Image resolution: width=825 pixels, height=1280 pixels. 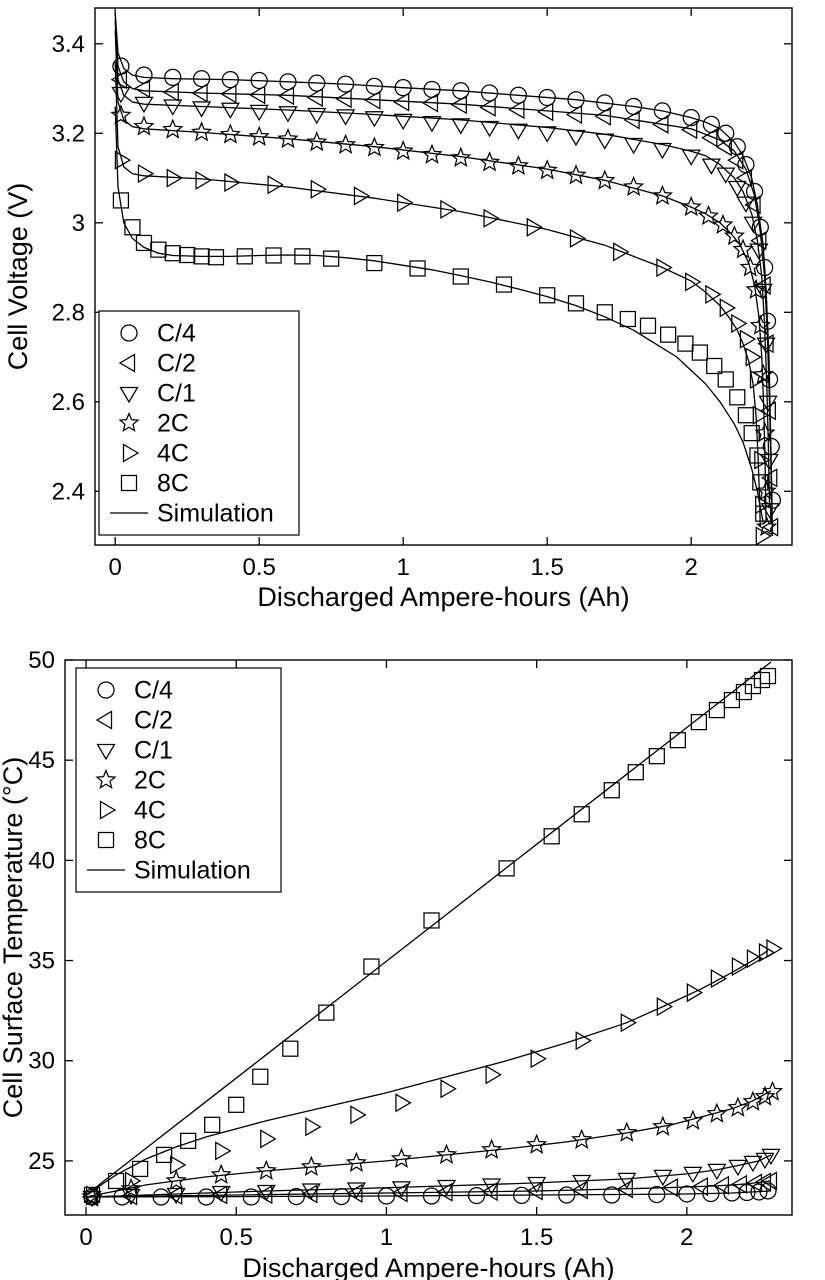 What do you see at coordinates (192, 871) in the screenshot?
I see `legend-label: Simulation` at bounding box center [192, 871].